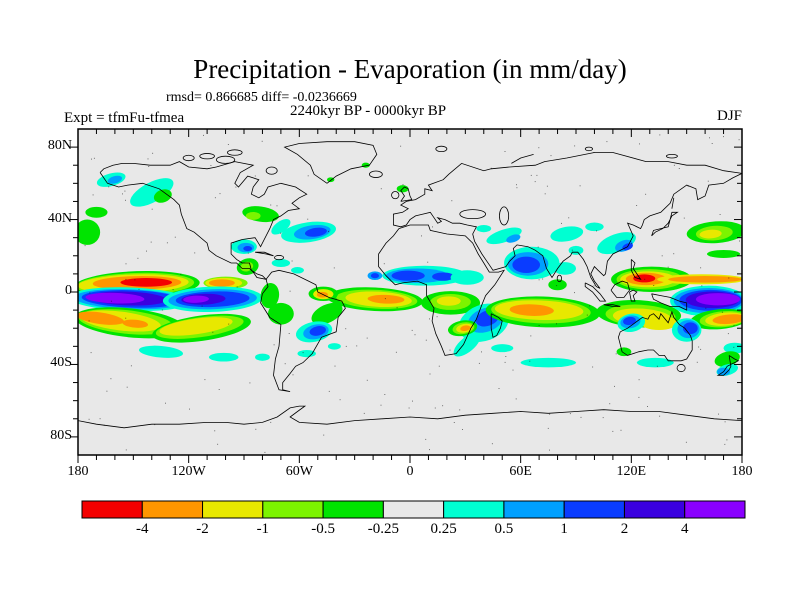  Describe the element at coordinates (59, 218) in the screenshot. I see `y-tick-label: 40N` at that location.